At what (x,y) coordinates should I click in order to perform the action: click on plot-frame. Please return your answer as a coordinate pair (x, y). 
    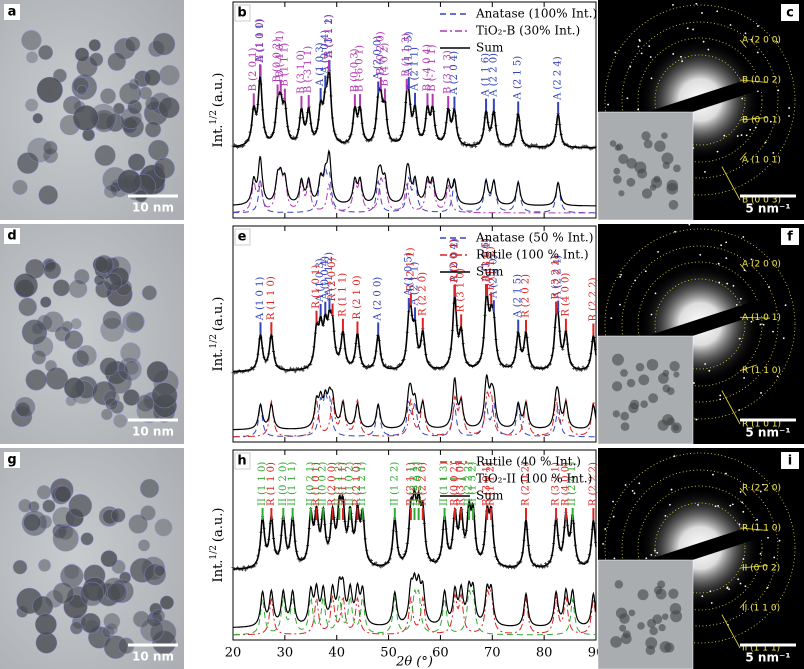
    Looking at the image, I should click on (414, 334).